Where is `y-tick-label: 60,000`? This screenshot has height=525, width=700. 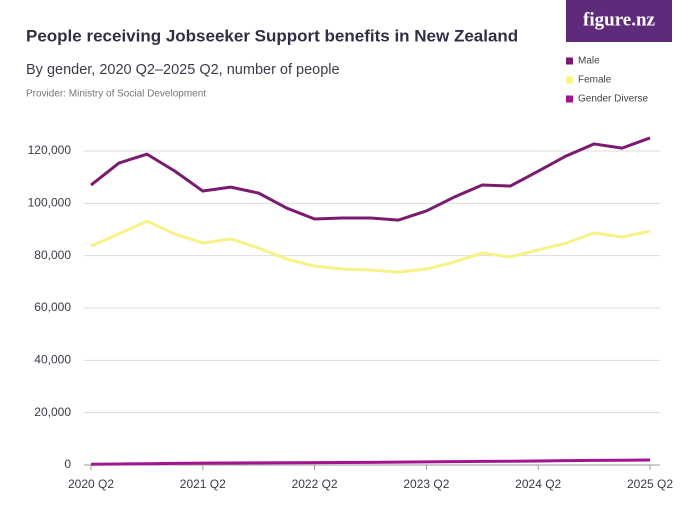
y-tick-label: 60,000 is located at coordinates (52, 307).